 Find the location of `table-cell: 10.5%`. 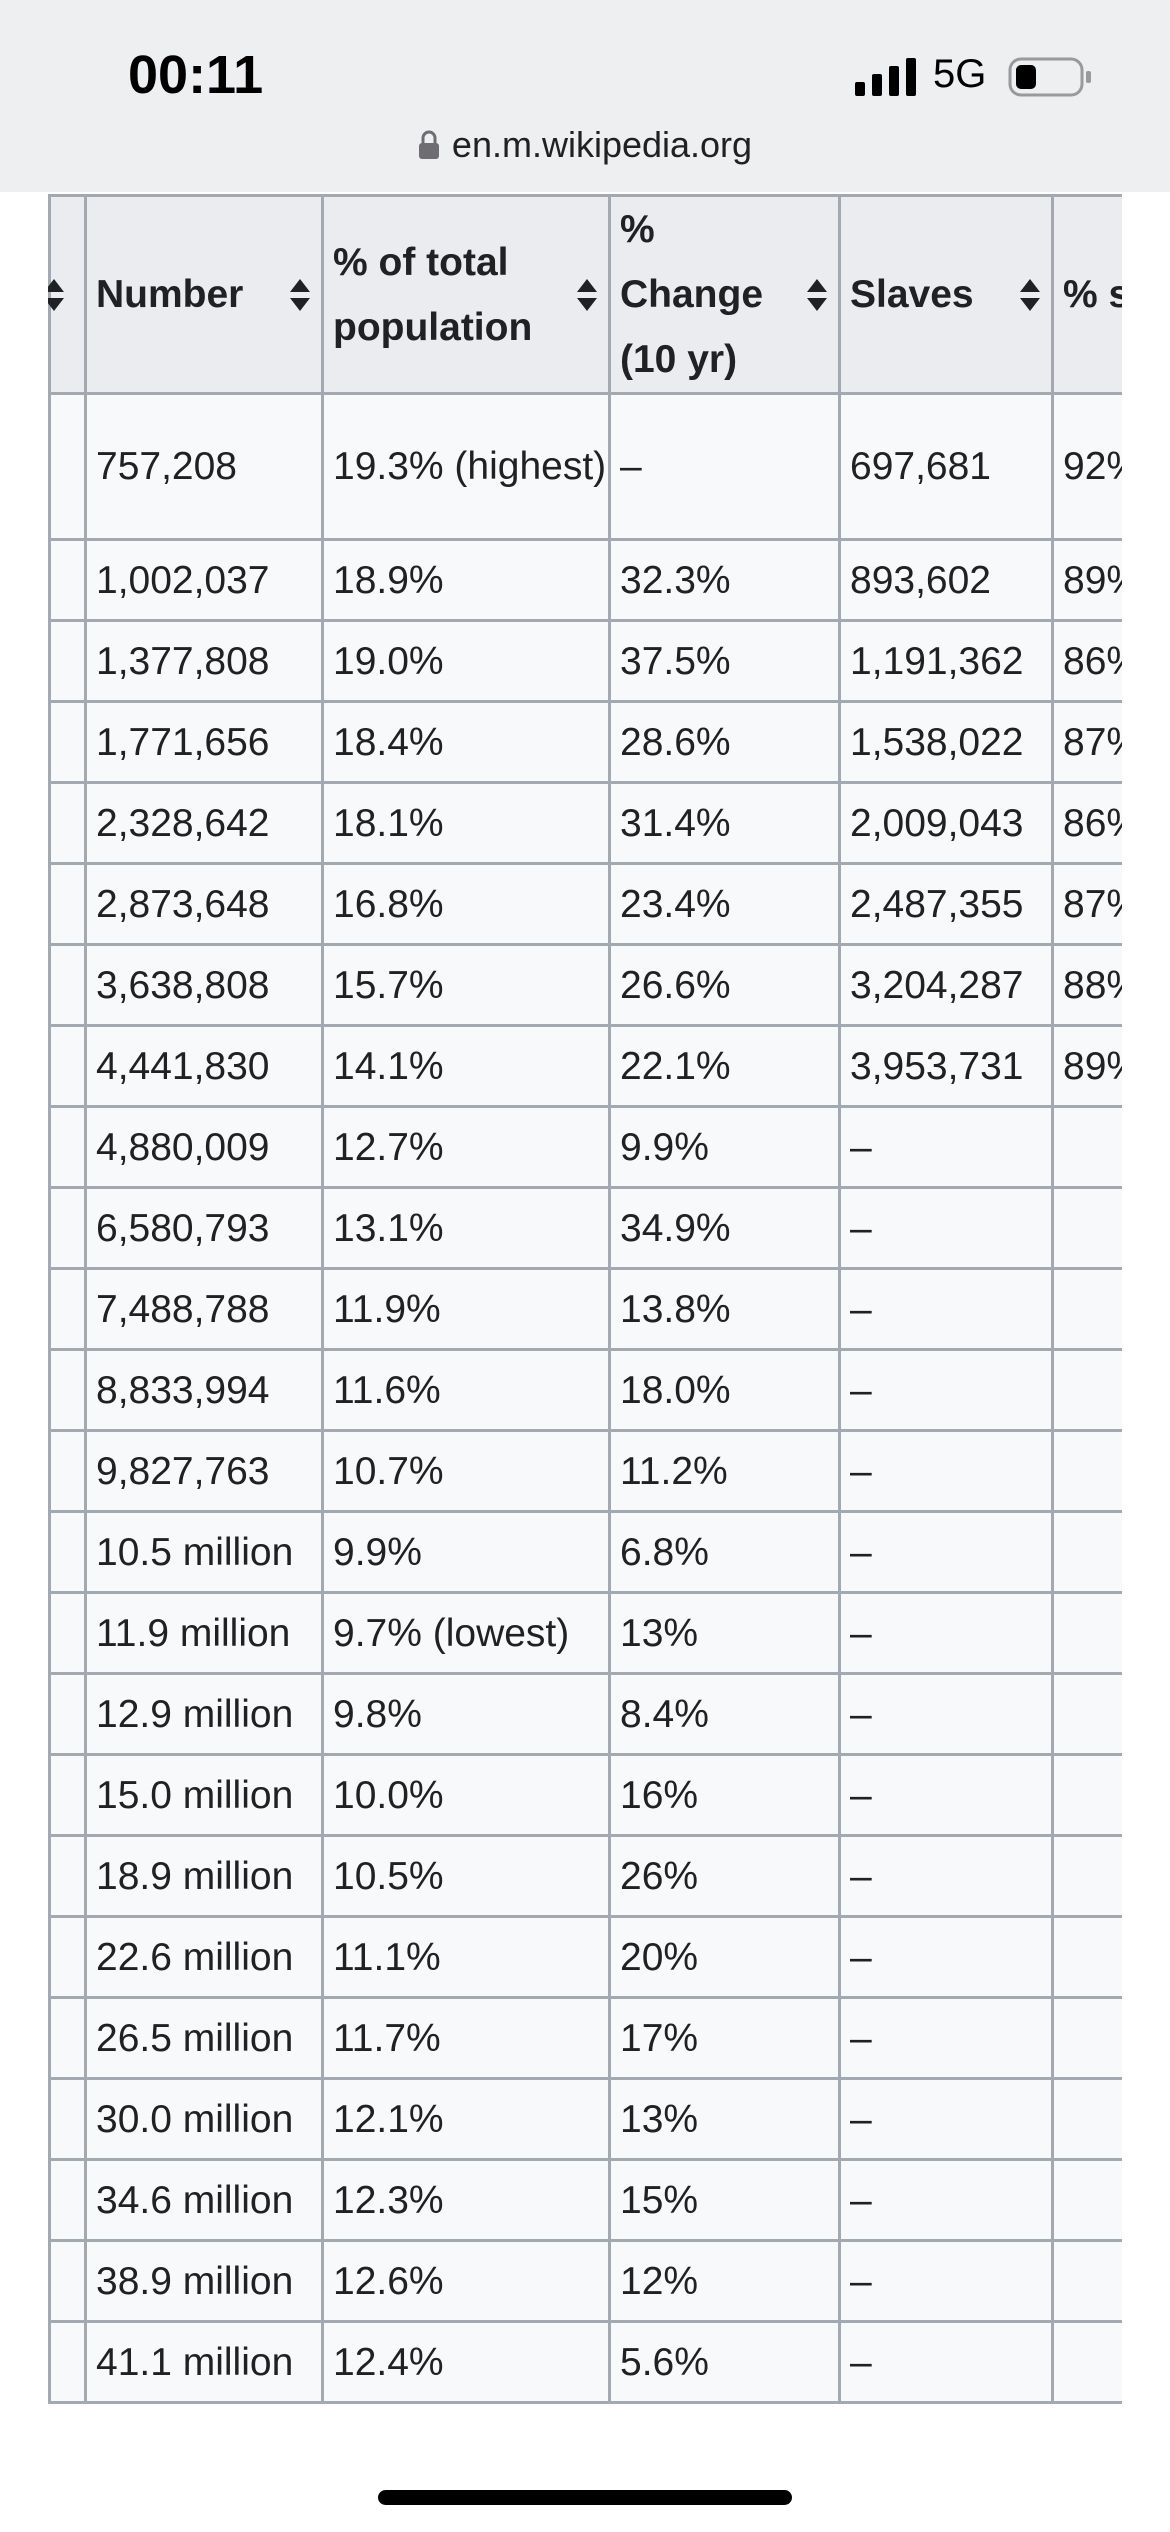

table-cell: 10.5% is located at coordinates (466, 1876).